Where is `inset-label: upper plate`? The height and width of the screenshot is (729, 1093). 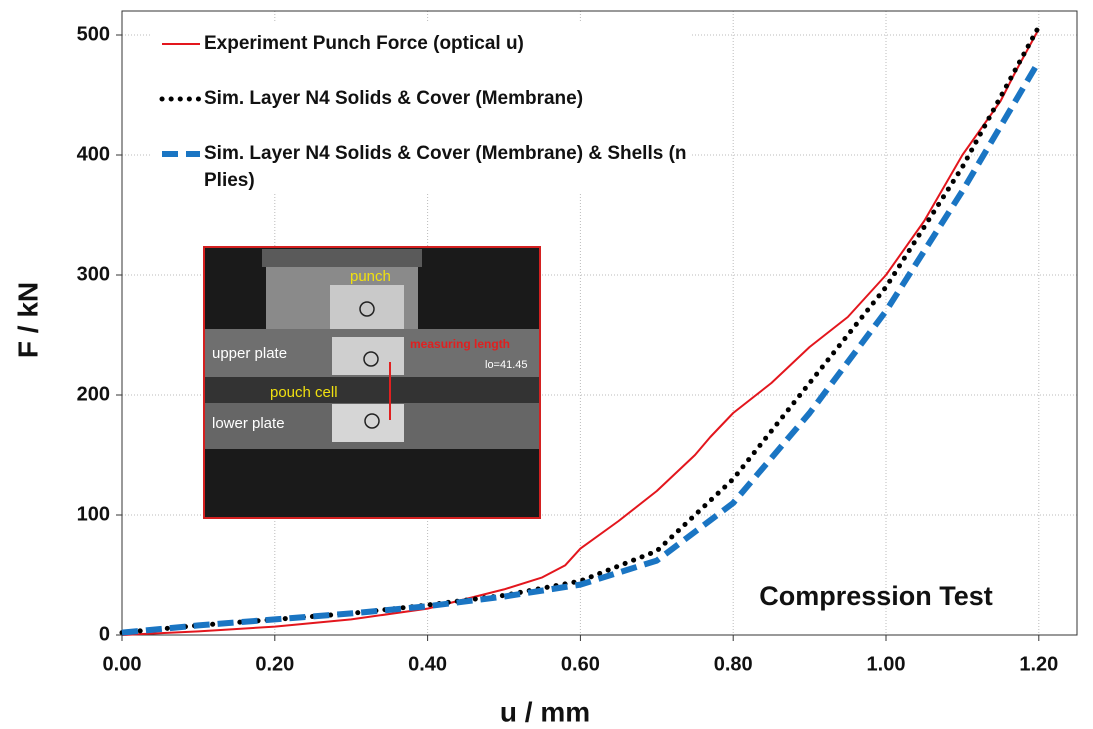 inset-label: upper plate is located at coordinates (249, 353).